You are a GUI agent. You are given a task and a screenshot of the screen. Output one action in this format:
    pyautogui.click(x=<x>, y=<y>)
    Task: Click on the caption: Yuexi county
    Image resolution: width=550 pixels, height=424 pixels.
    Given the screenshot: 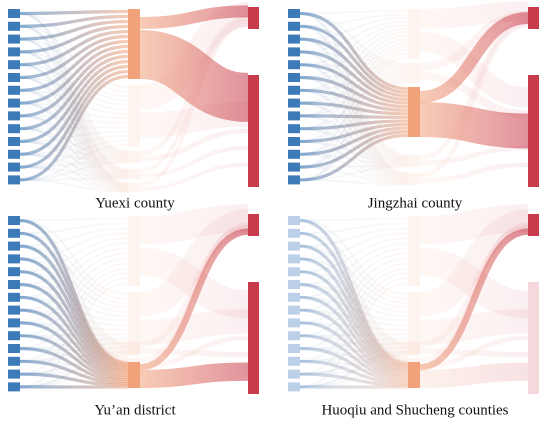 What is the action you would take?
    pyautogui.click(x=135, y=203)
    